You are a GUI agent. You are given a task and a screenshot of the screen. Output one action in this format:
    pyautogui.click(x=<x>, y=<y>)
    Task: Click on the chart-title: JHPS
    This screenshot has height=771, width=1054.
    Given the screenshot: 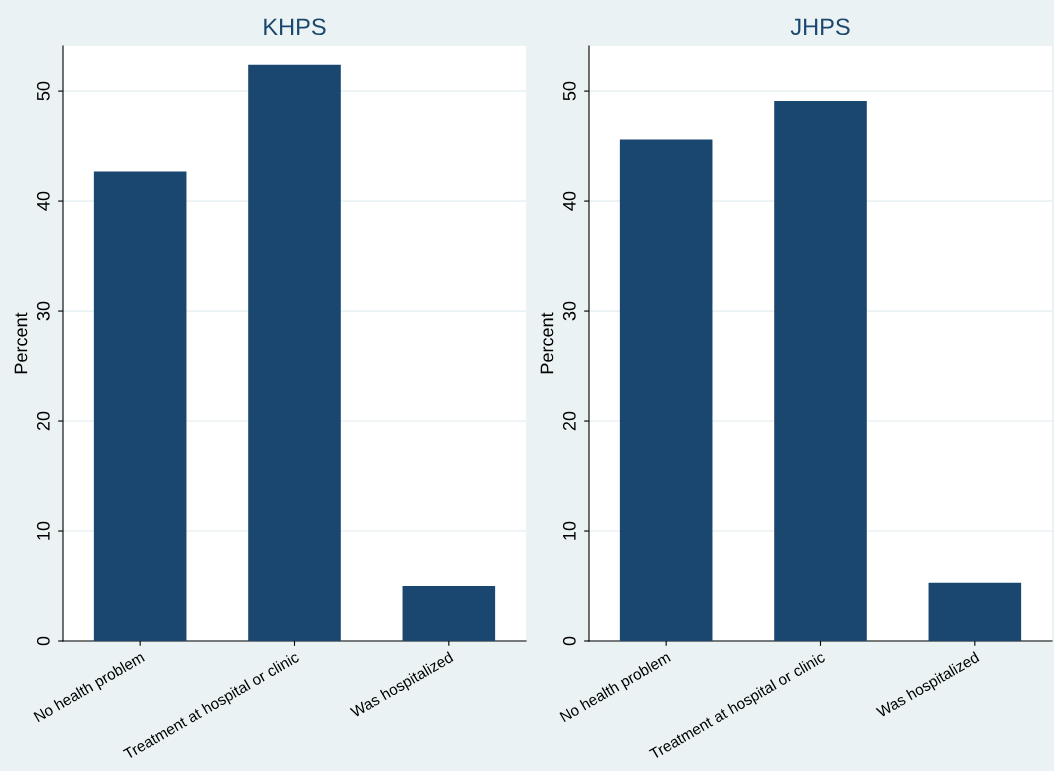 What is the action you would take?
    pyautogui.click(x=820, y=27)
    